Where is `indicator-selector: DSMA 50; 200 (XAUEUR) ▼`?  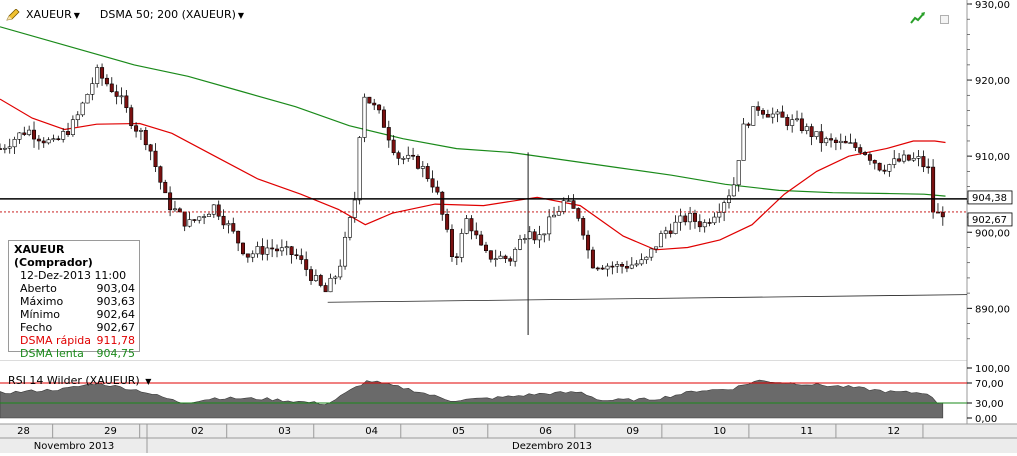 indicator-selector: DSMA 50; 200 (XAUEUR) ▼ is located at coordinates (172, 14).